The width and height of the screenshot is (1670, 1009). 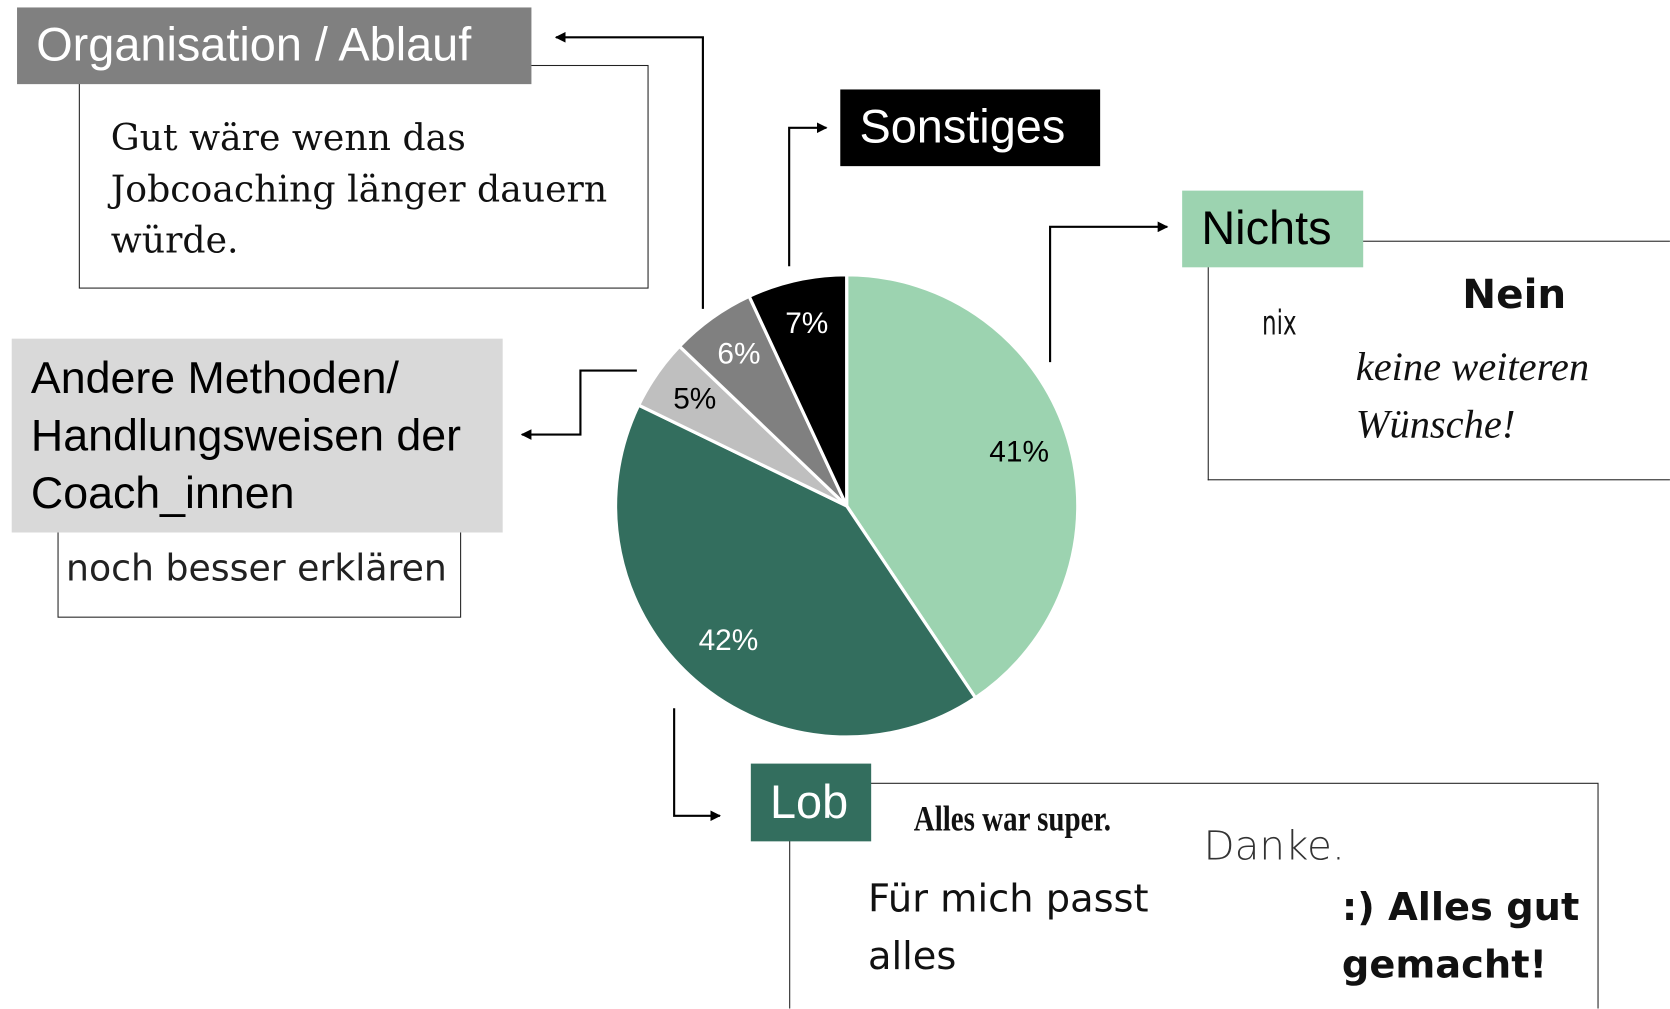 I want to click on comment: Alles war super., so click(x=1012, y=819).